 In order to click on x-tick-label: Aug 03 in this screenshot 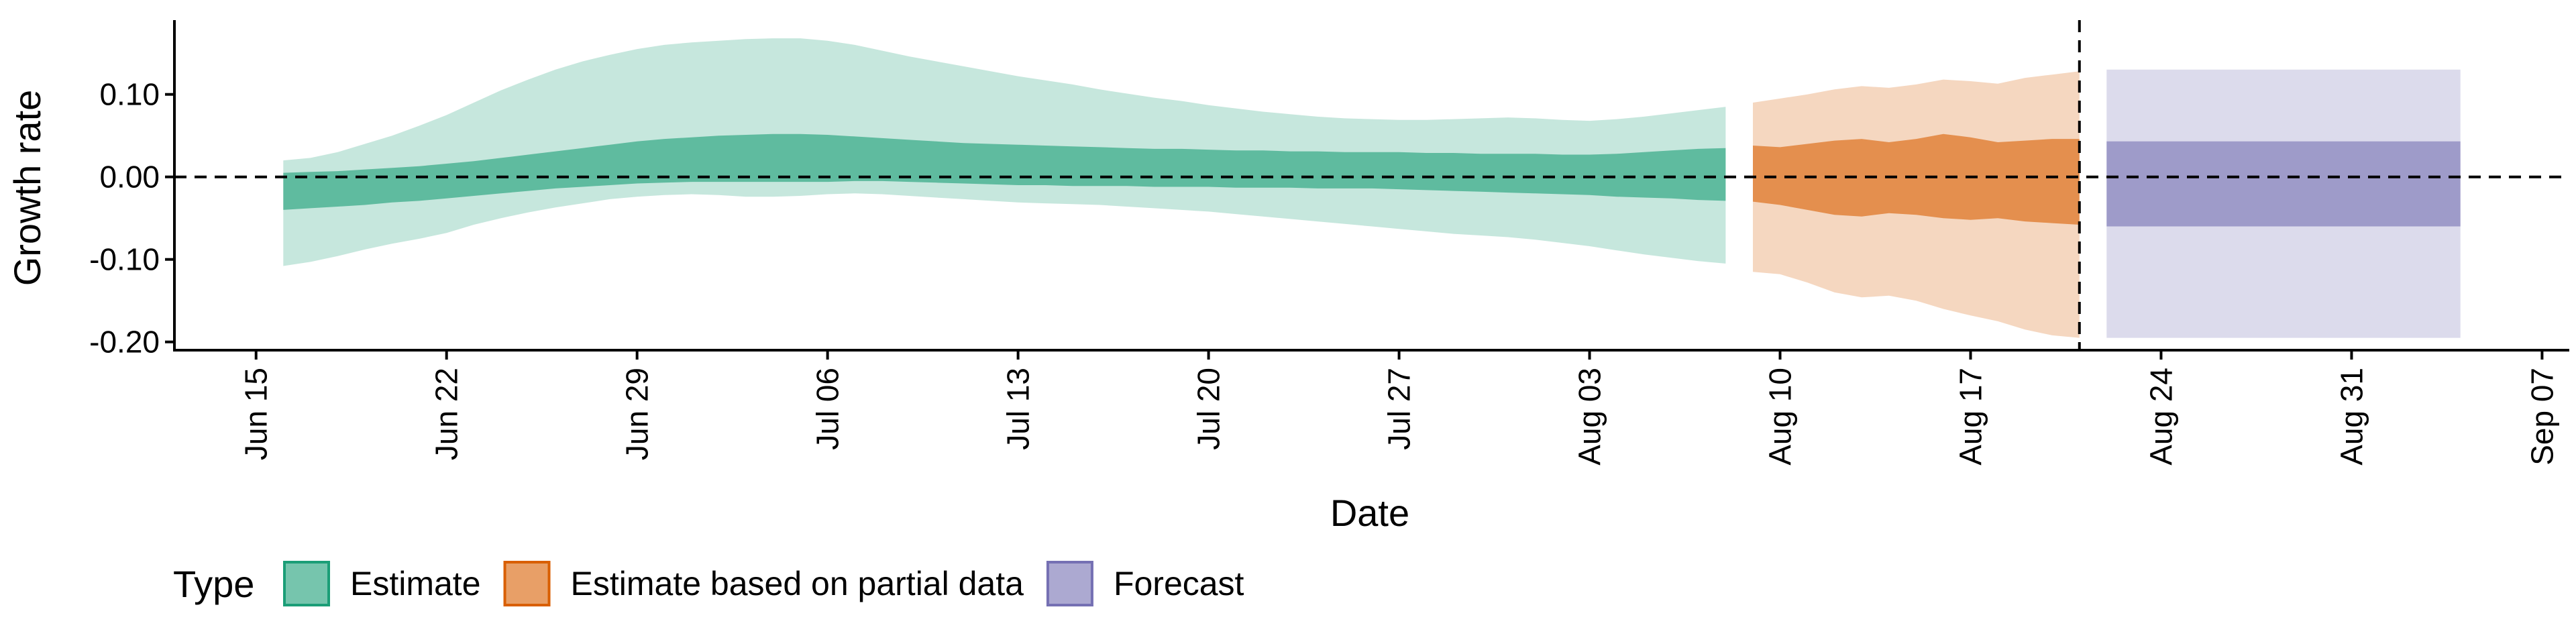, I will do `click(1589, 417)`.